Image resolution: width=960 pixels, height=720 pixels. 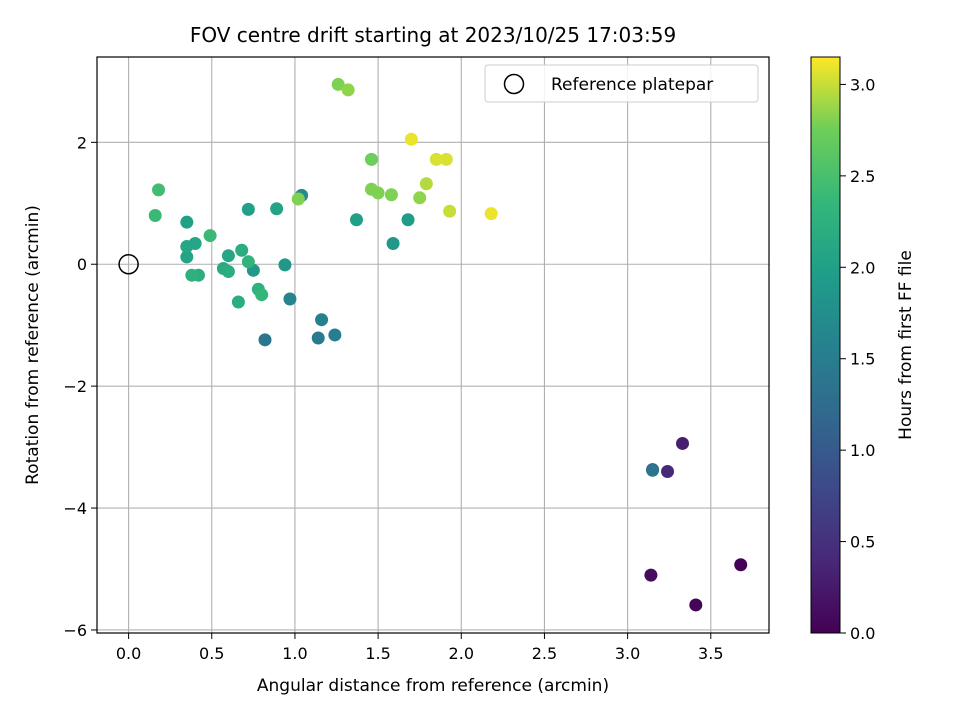 I want to click on x-tick-label: 1.0, so click(x=294, y=653).